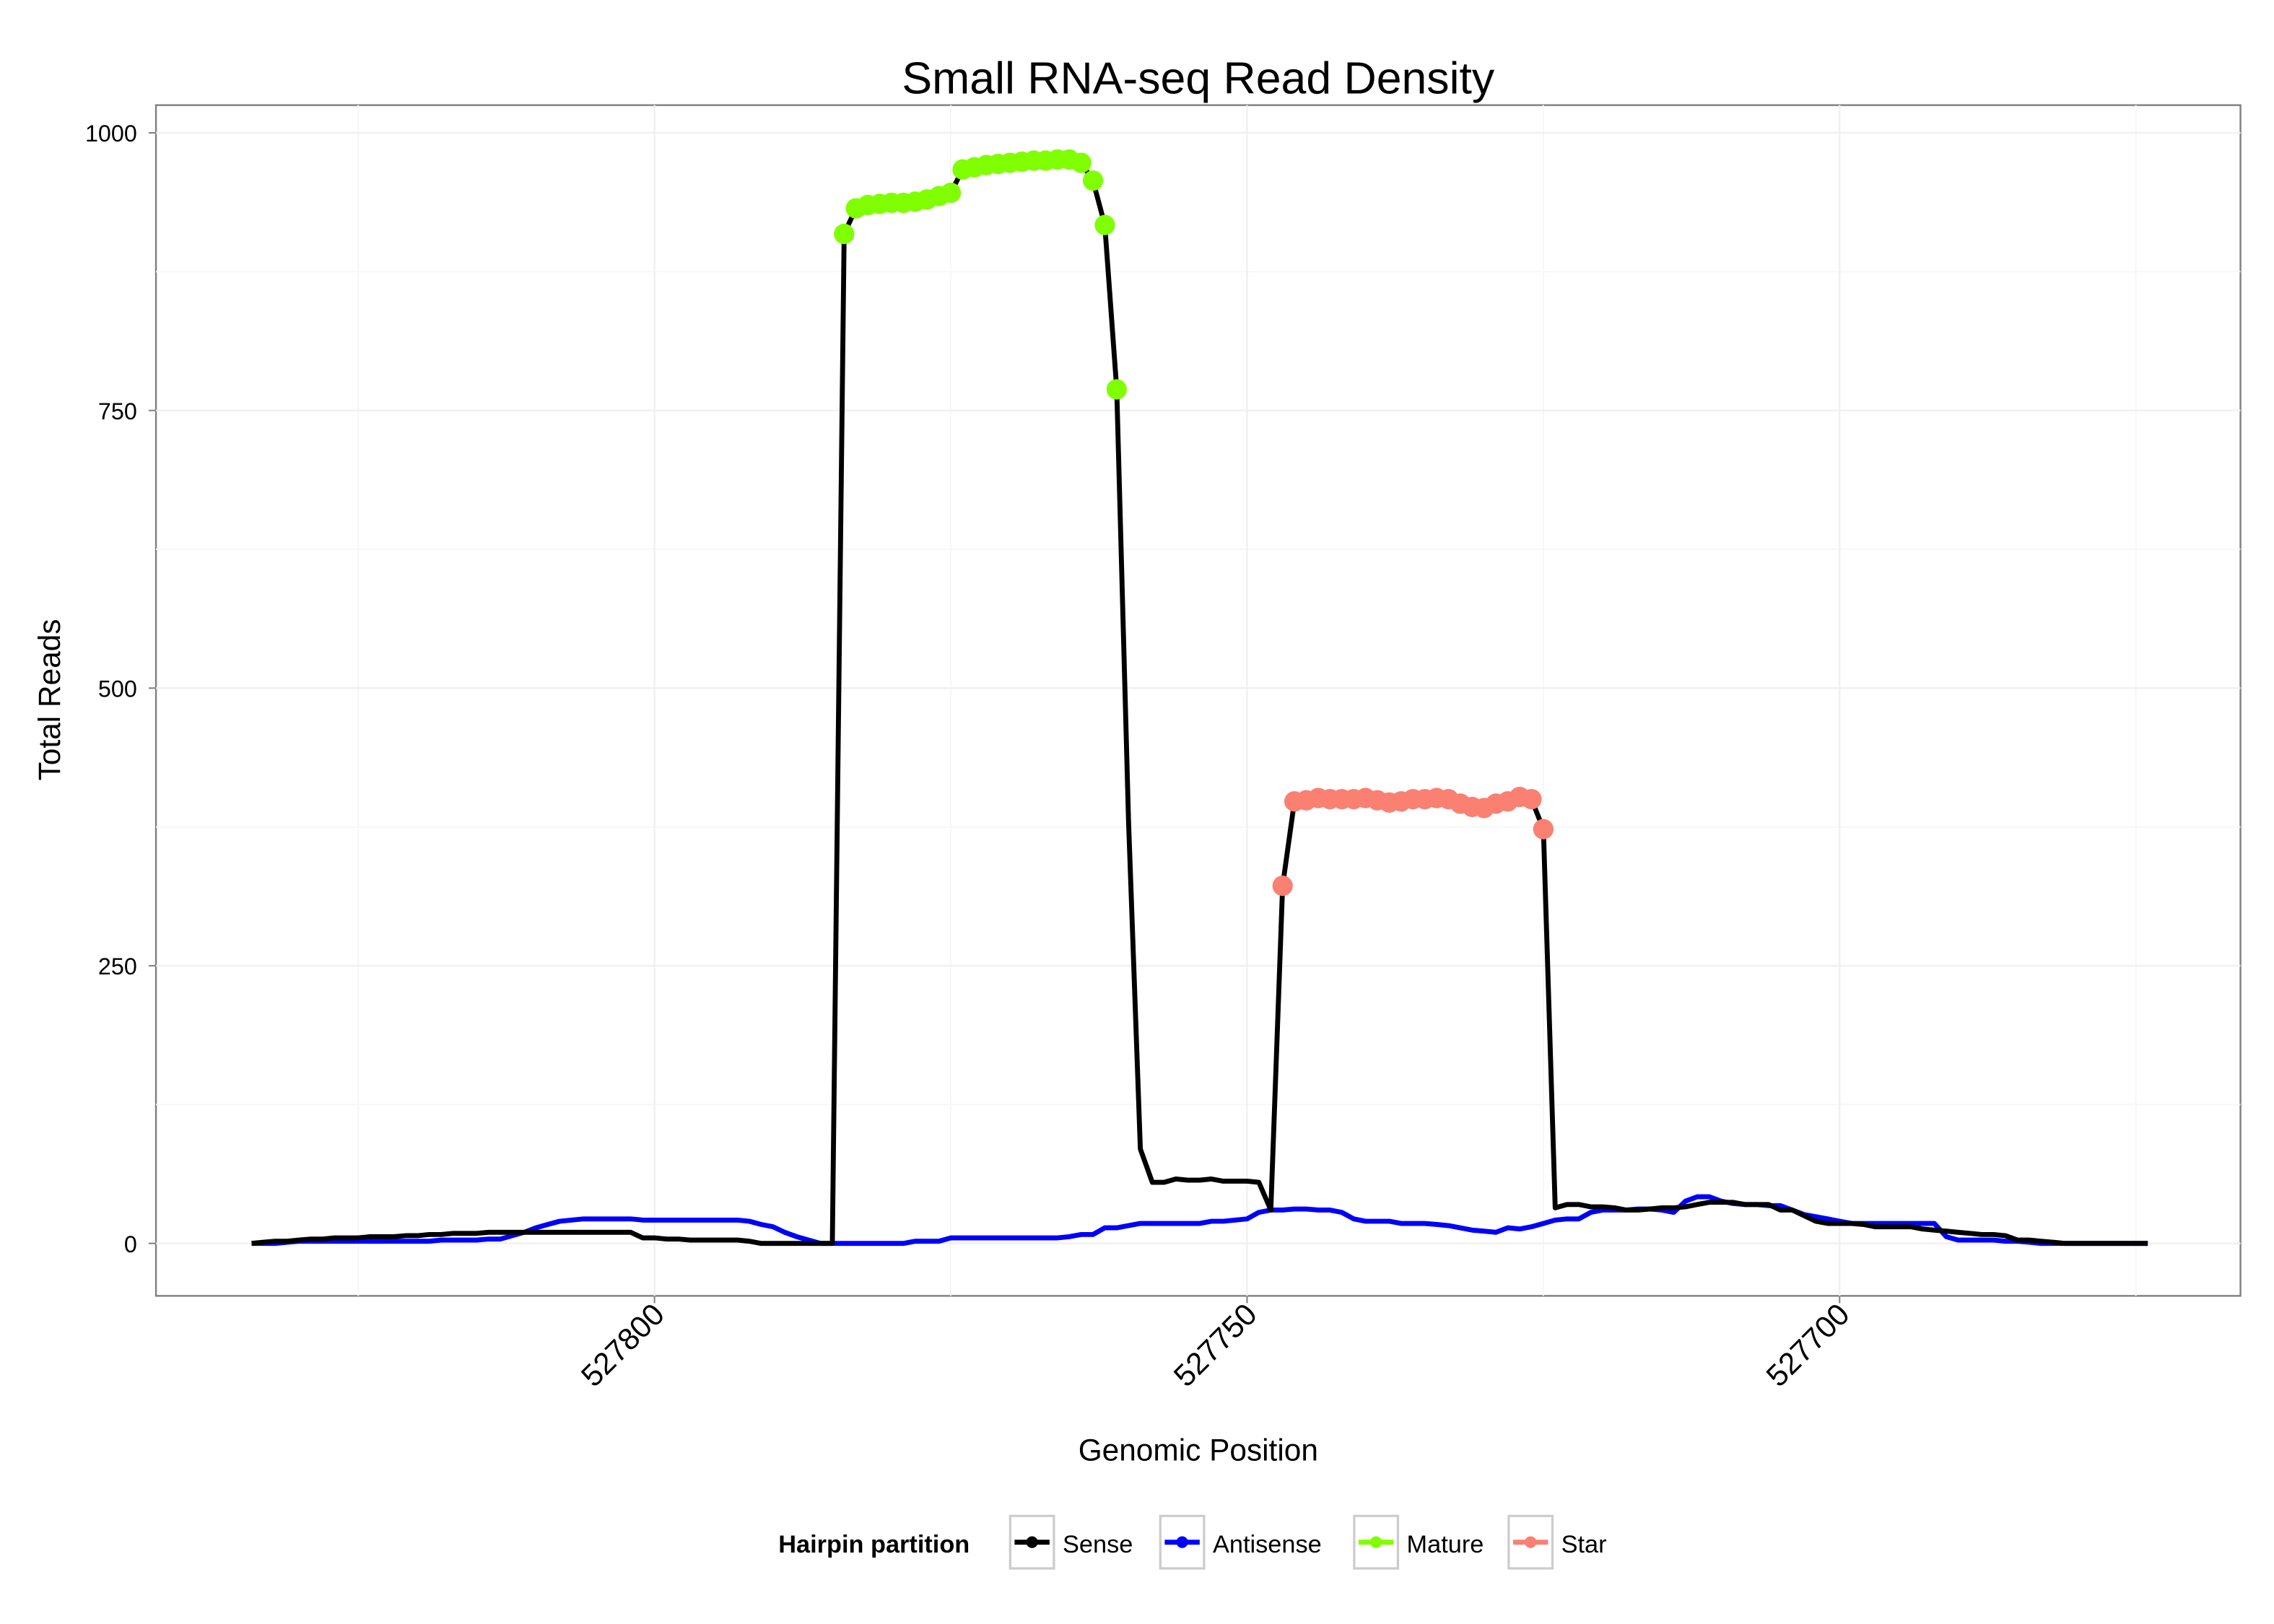 The image size is (2274, 1624). I want to click on chart-title: Small RNA-seq Read Density, so click(1198, 78).